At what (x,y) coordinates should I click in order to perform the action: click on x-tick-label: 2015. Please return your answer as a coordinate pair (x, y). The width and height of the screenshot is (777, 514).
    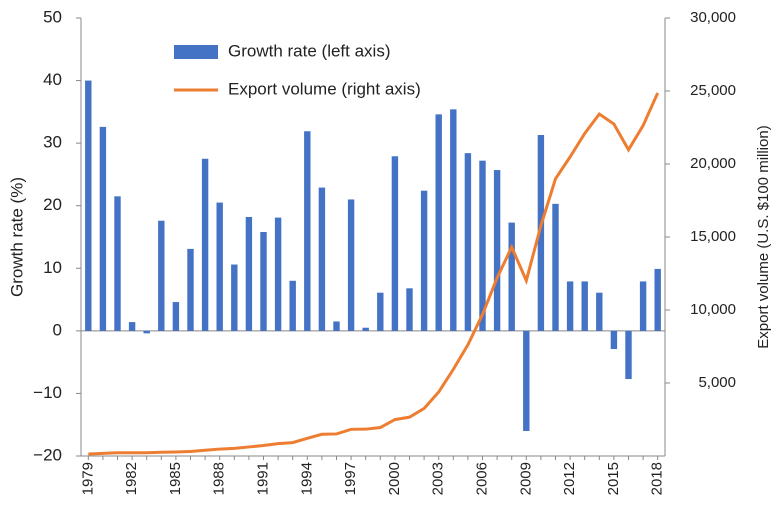
    Looking at the image, I should click on (613, 478).